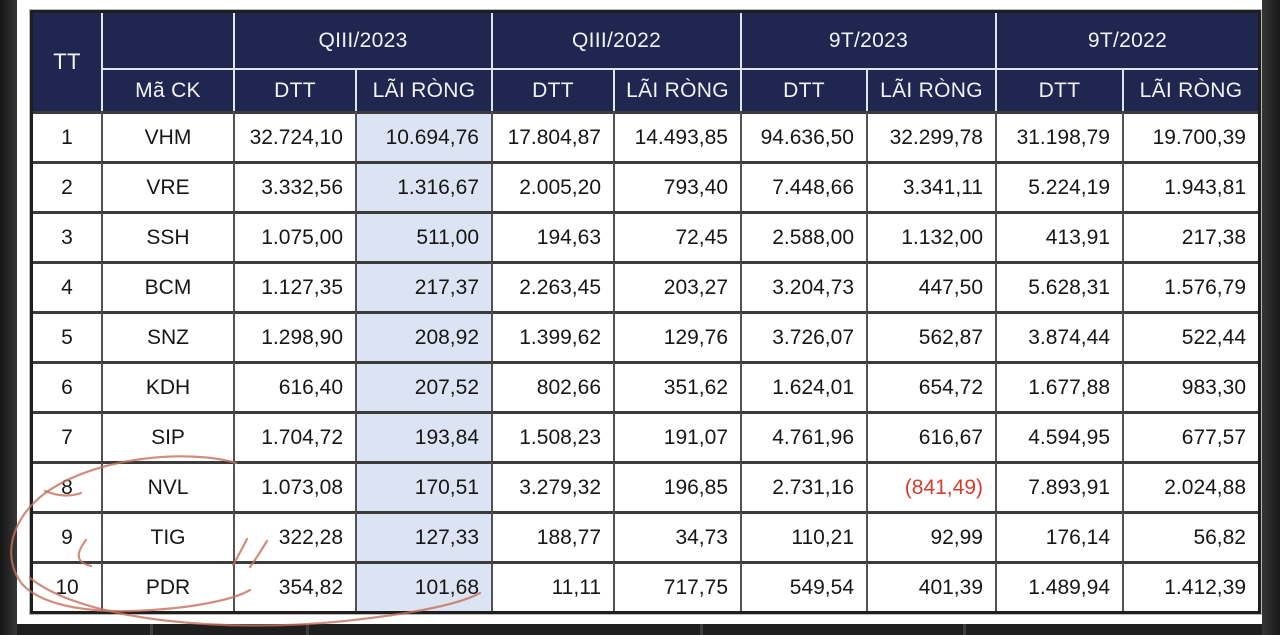  Describe the element at coordinates (294, 186) in the screenshot. I see `value-cell: 3.332,56` at that location.